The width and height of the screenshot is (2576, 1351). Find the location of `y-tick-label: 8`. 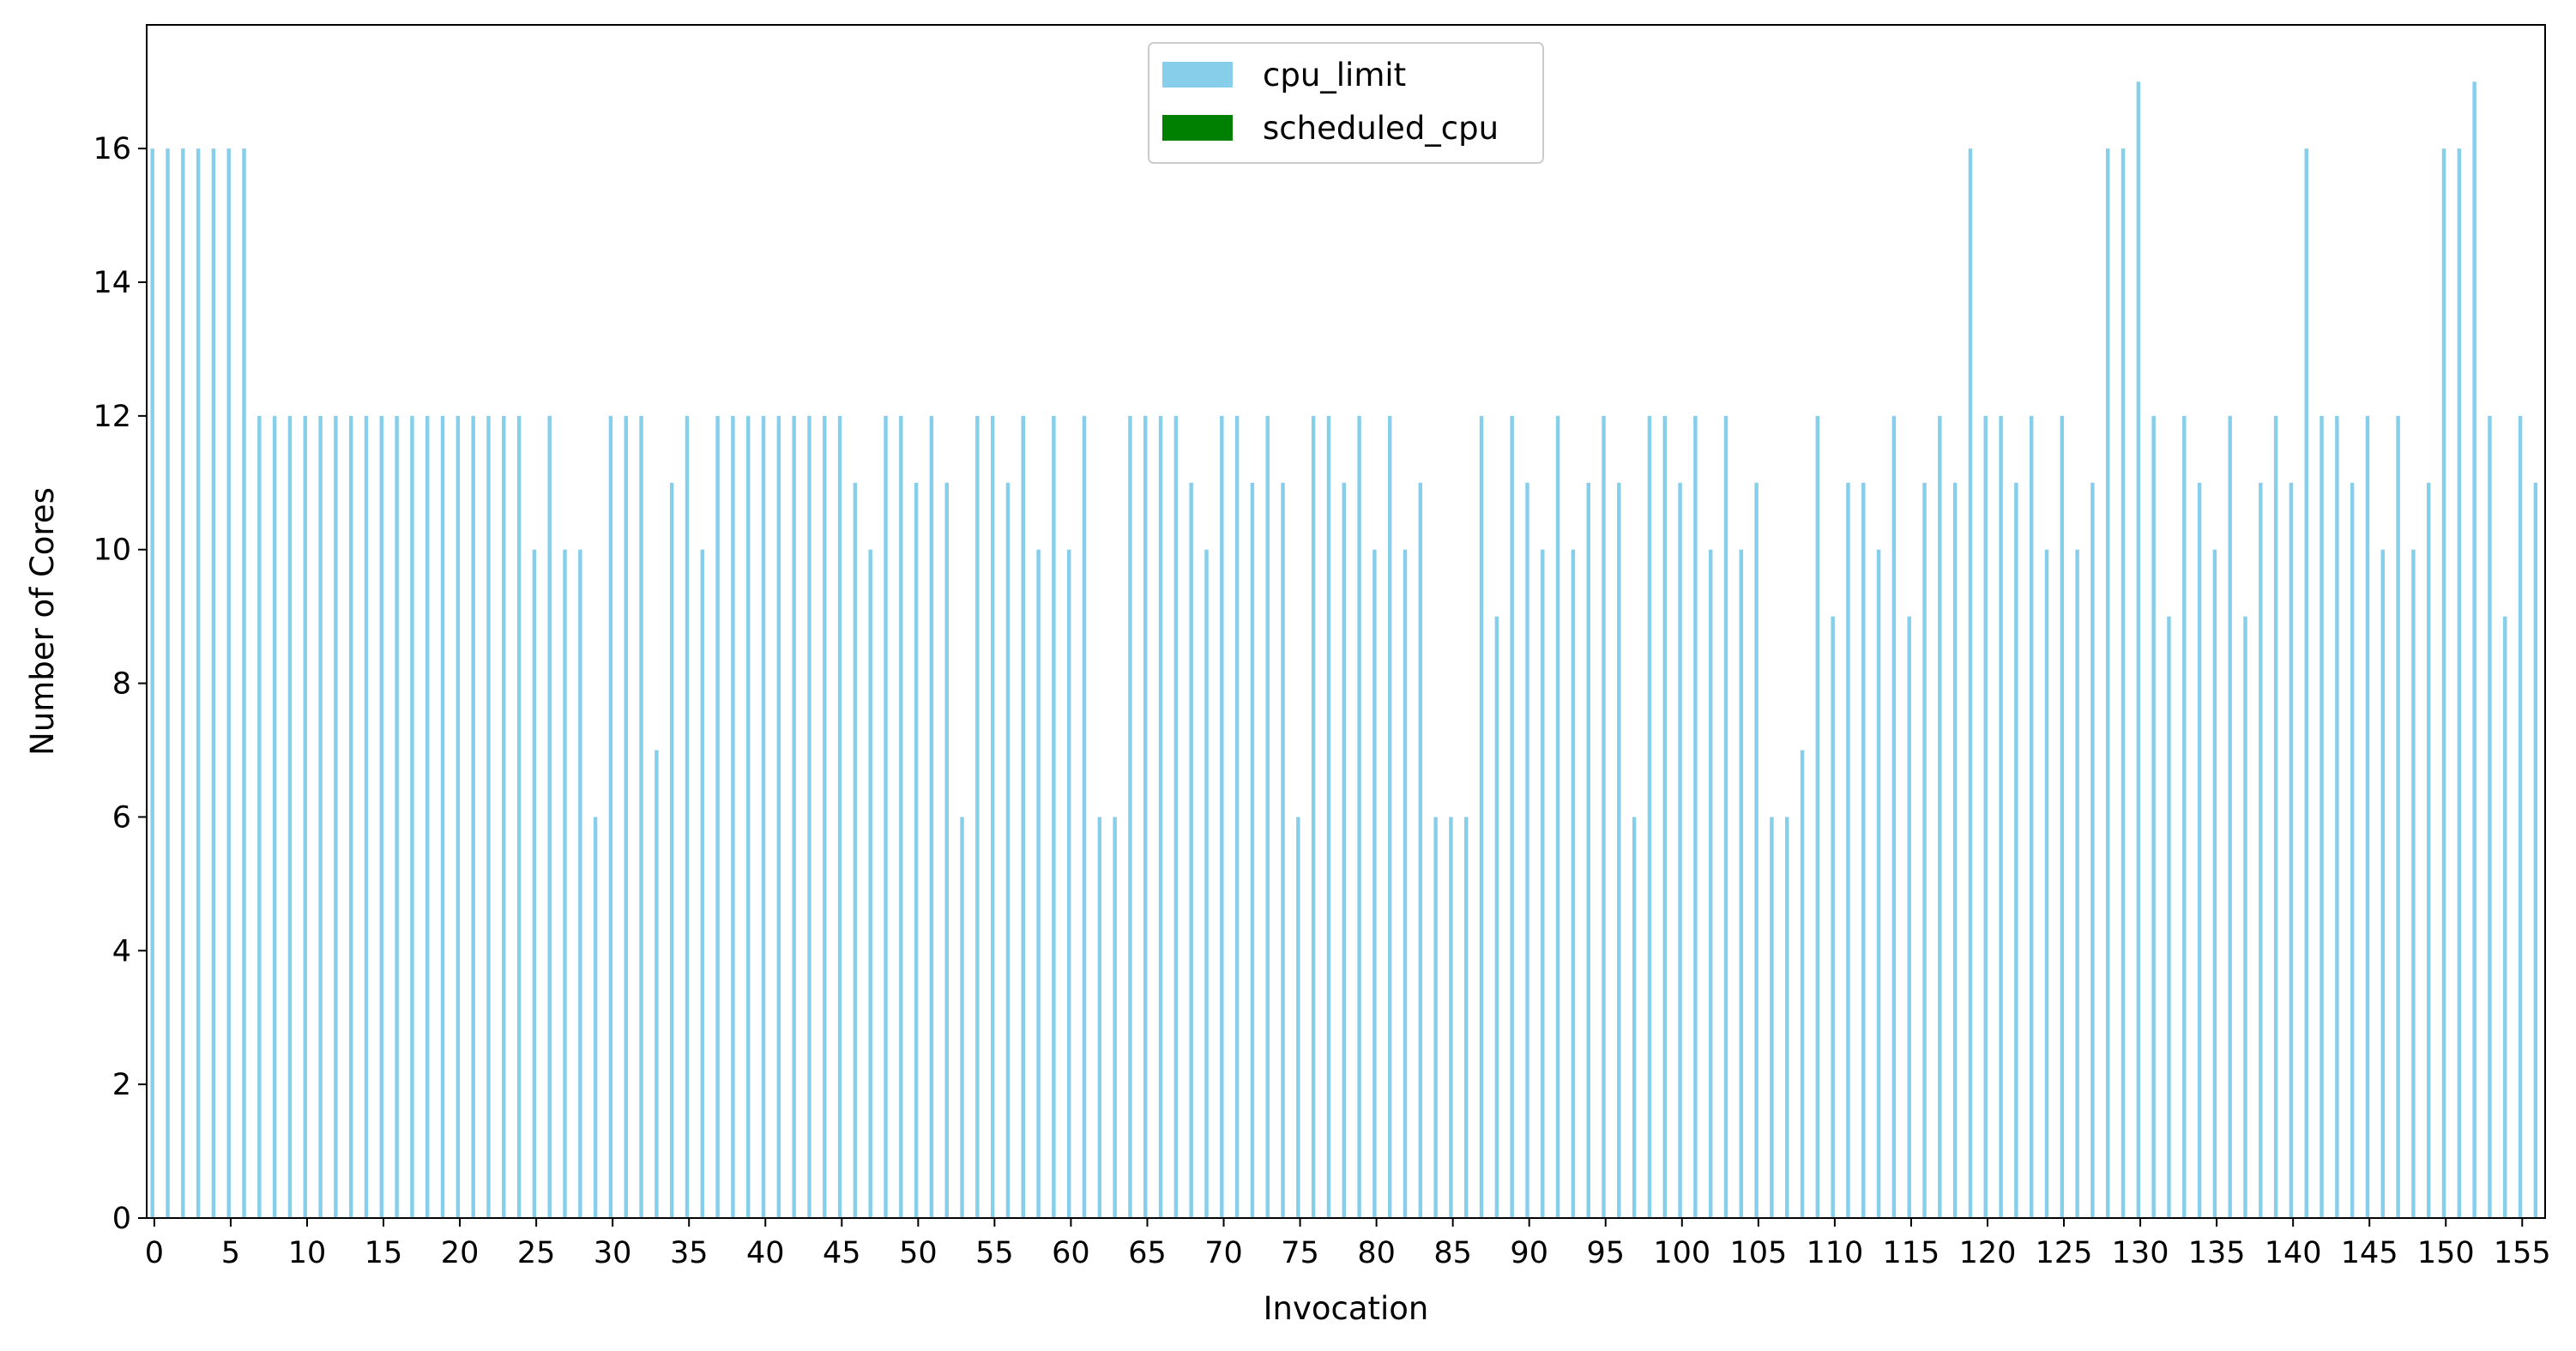

y-tick-label: 8 is located at coordinates (121, 684).